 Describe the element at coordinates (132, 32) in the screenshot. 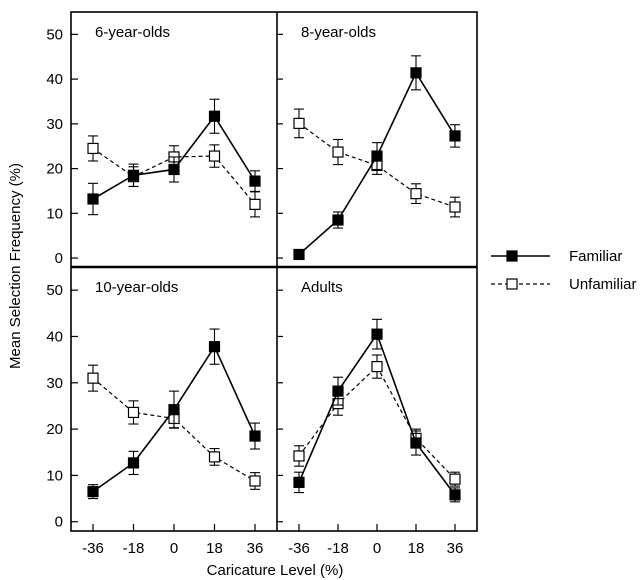

I see `panel-title: 6-year-olds` at that location.